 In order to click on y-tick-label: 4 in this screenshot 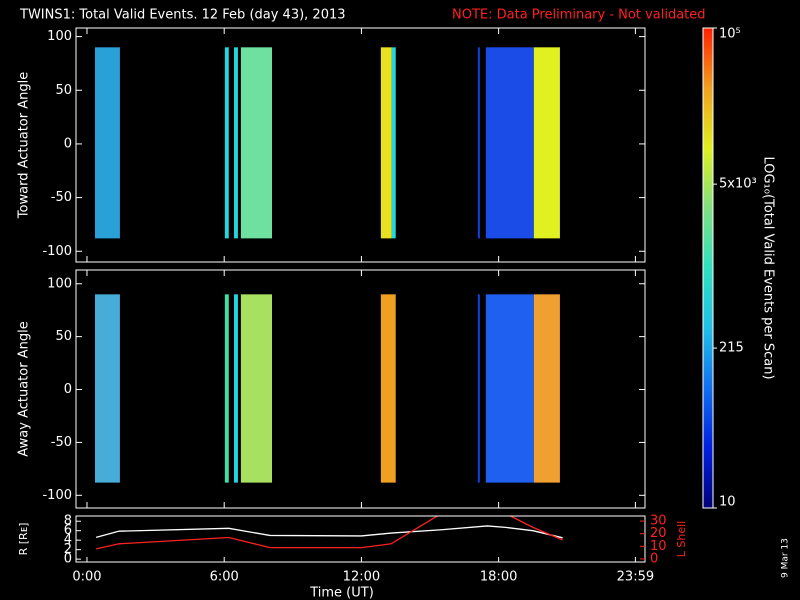, I will do `click(68, 540)`.